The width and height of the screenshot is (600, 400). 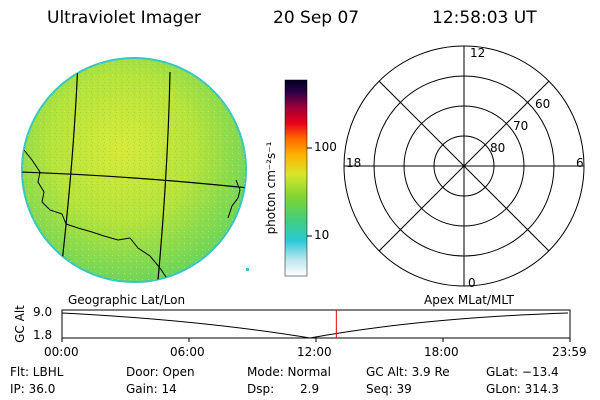 What do you see at coordinates (389, 389) in the screenshot?
I see `info-seq: Seq: 39` at bounding box center [389, 389].